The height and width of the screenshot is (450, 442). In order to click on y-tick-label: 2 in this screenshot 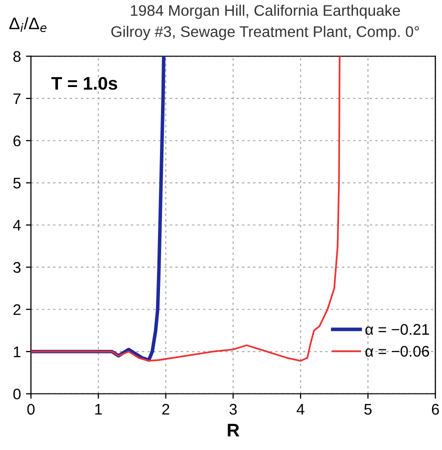, I will do `click(16, 309)`.